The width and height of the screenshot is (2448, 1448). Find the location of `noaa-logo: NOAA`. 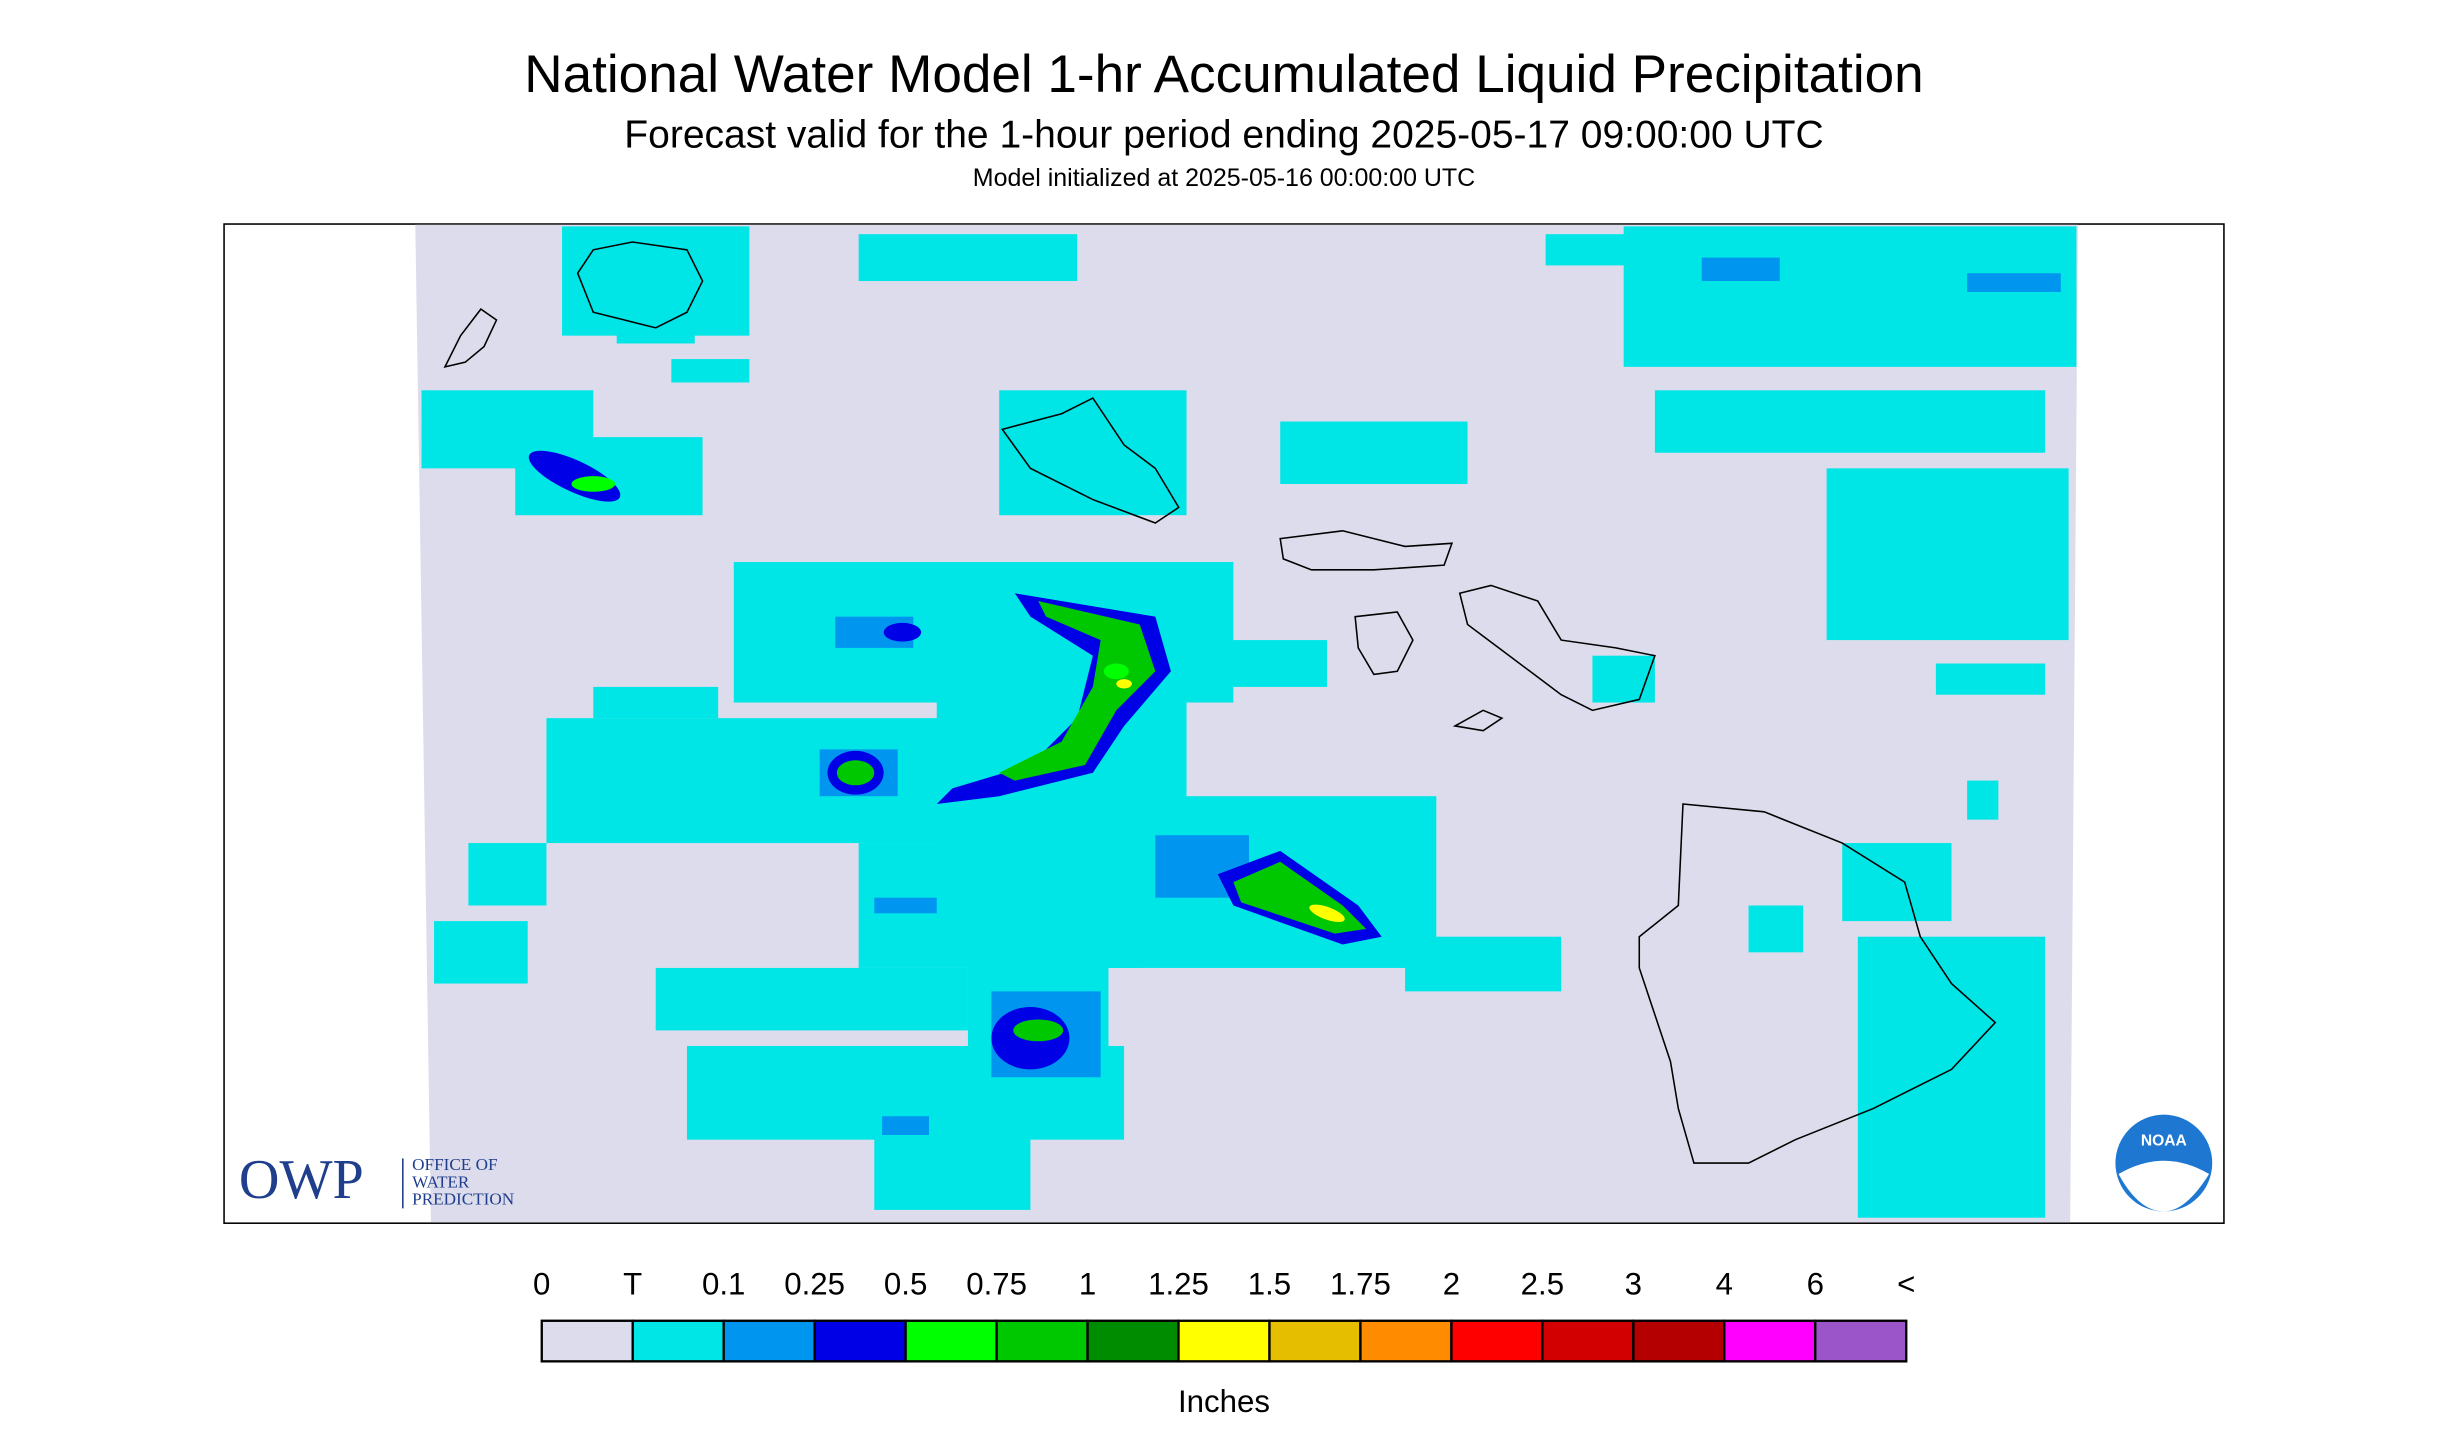

noaa-logo: NOAA is located at coordinates (2164, 1163).